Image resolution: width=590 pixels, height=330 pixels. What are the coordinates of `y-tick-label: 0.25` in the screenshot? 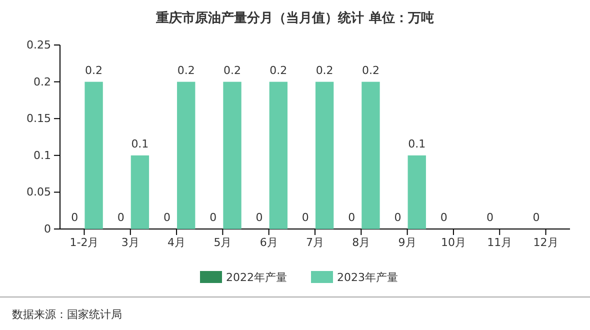 It's located at (38, 45).